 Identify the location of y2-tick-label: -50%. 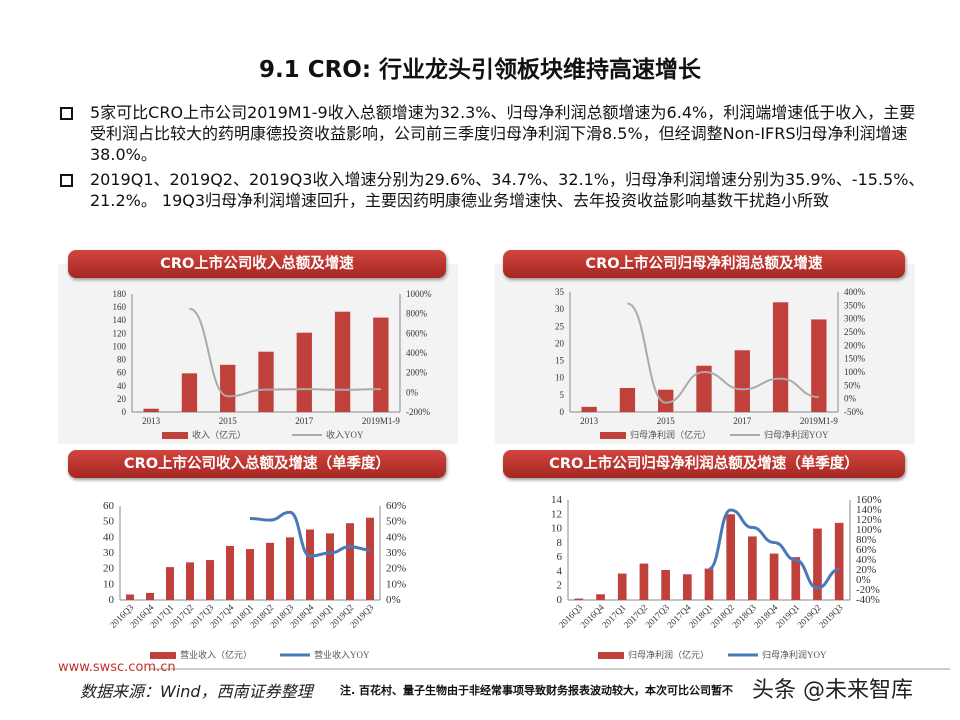
(854, 412).